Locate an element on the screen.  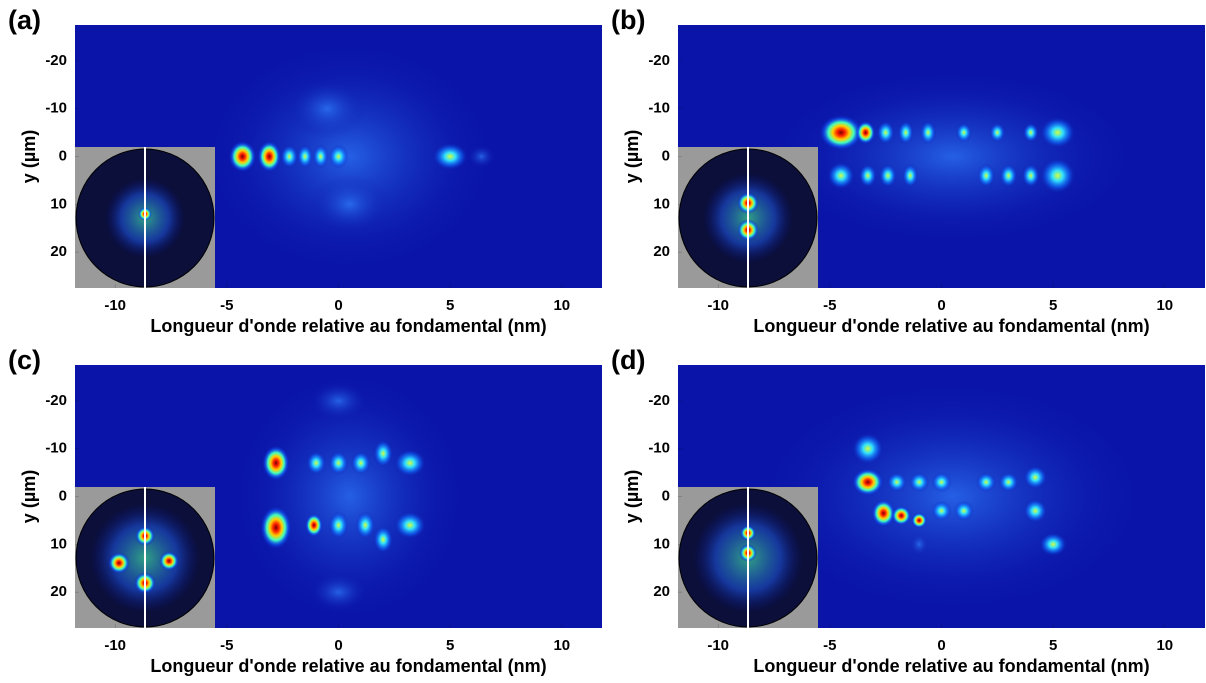
panel-label: (b) is located at coordinates (628, 20).